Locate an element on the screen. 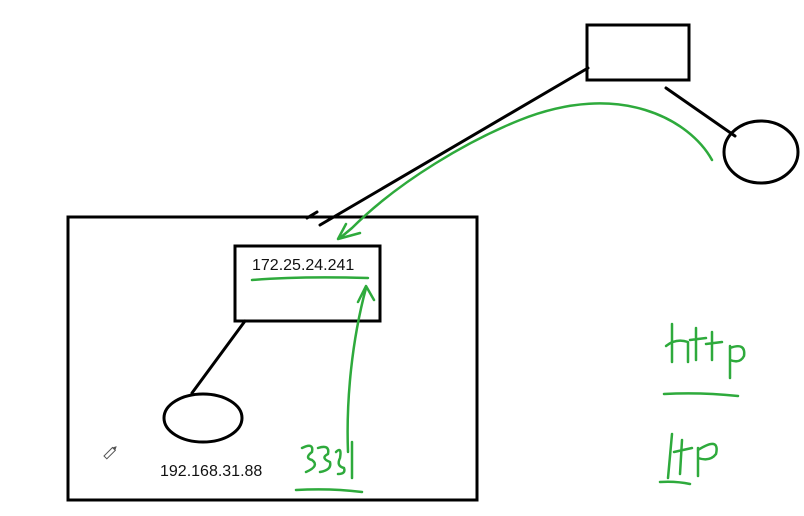 The image size is (804, 516). remote-link-line is located at coordinates (700, 112).